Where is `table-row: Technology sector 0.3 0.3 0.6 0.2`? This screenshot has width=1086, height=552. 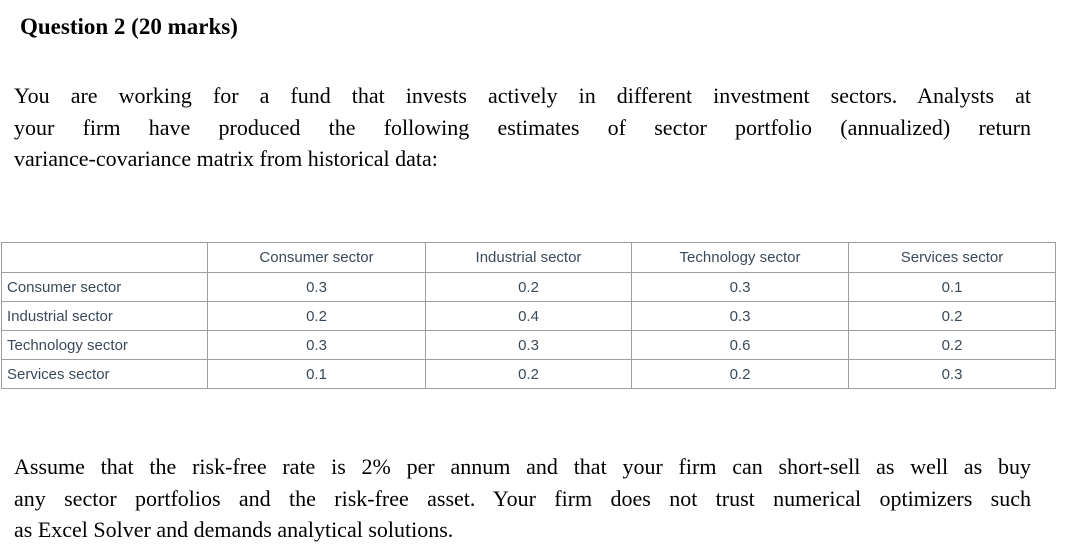
table-row: Technology sector 0.3 0.3 0.6 0.2 is located at coordinates (528, 345).